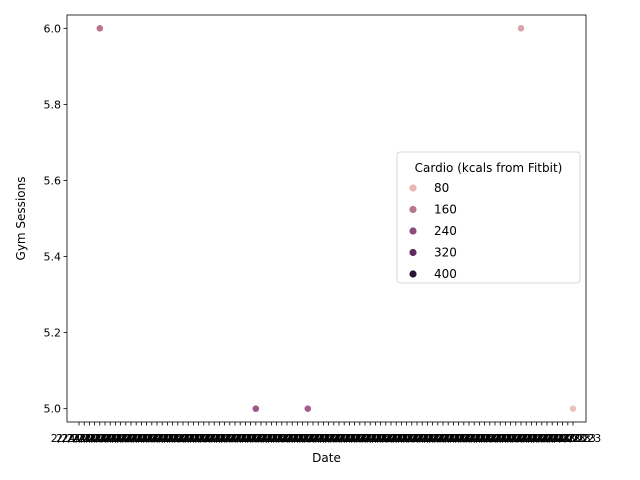 The image size is (640, 480). What do you see at coordinates (21, 219) in the screenshot?
I see `y-axis-label: Gym Sessions` at bounding box center [21, 219].